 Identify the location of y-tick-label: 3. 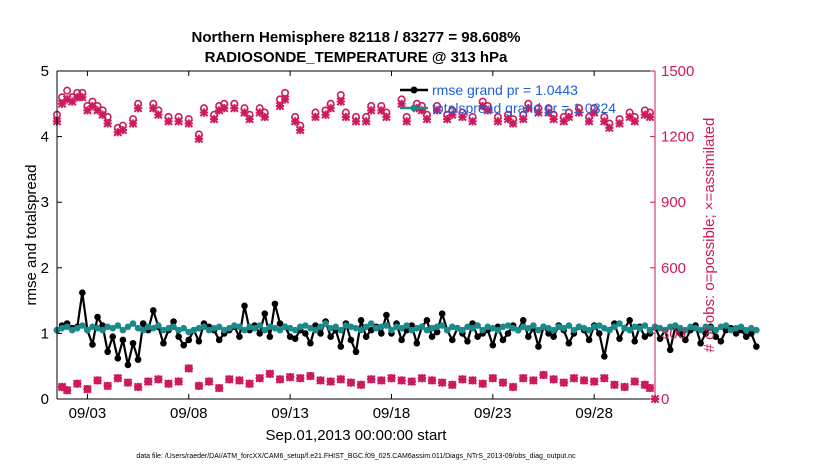
(45, 202).